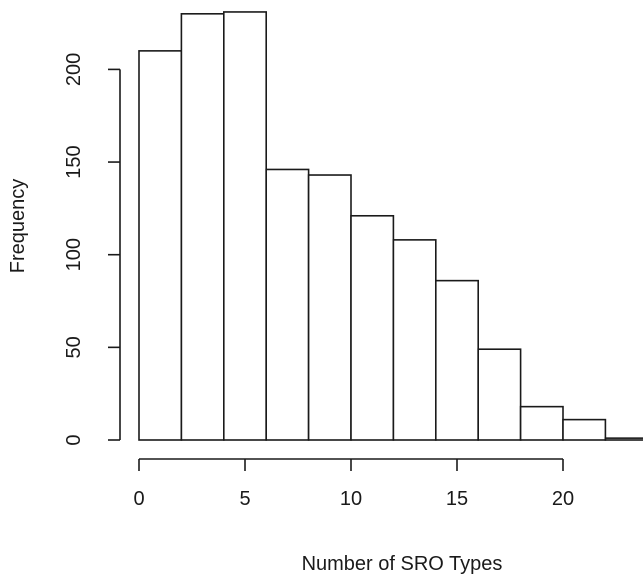 The image size is (643, 576). What do you see at coordinates (18, 226) in the screenshot?
I see `y-axis-label: Frequency` at bounding box center [18, 226].